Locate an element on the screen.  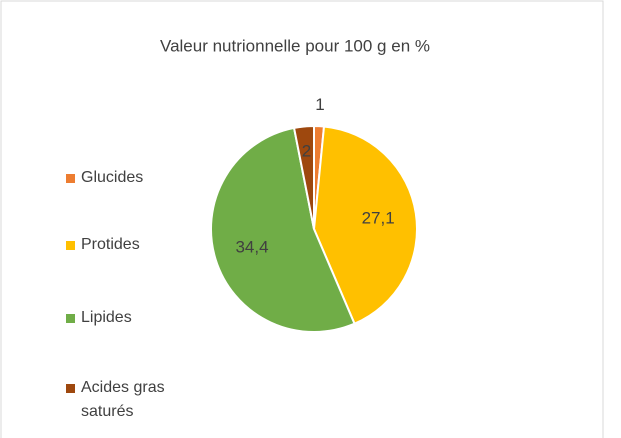
legend-label: Protides is located at coordinates (110, 244).